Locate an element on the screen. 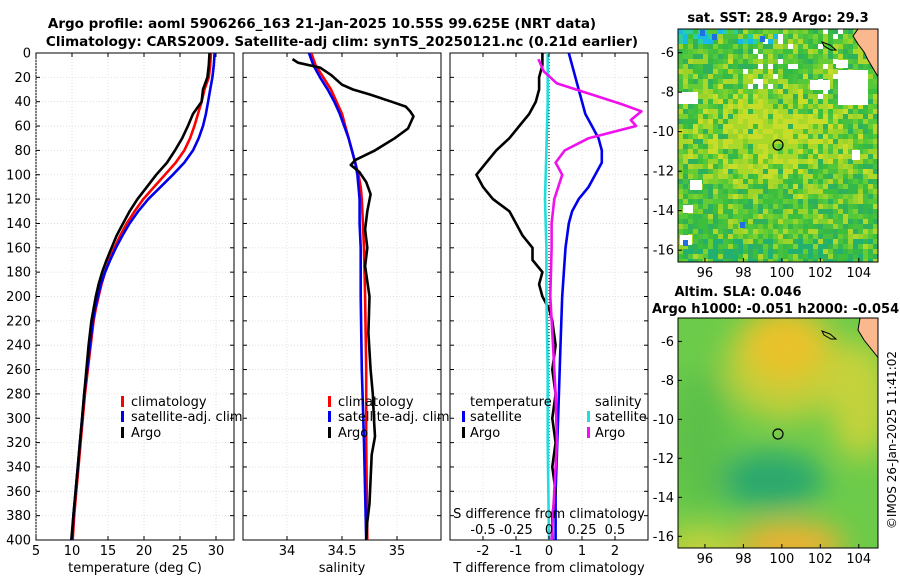 This screenshot has height=580, width=900. sla-map-island is located at coordinates (829, 335).